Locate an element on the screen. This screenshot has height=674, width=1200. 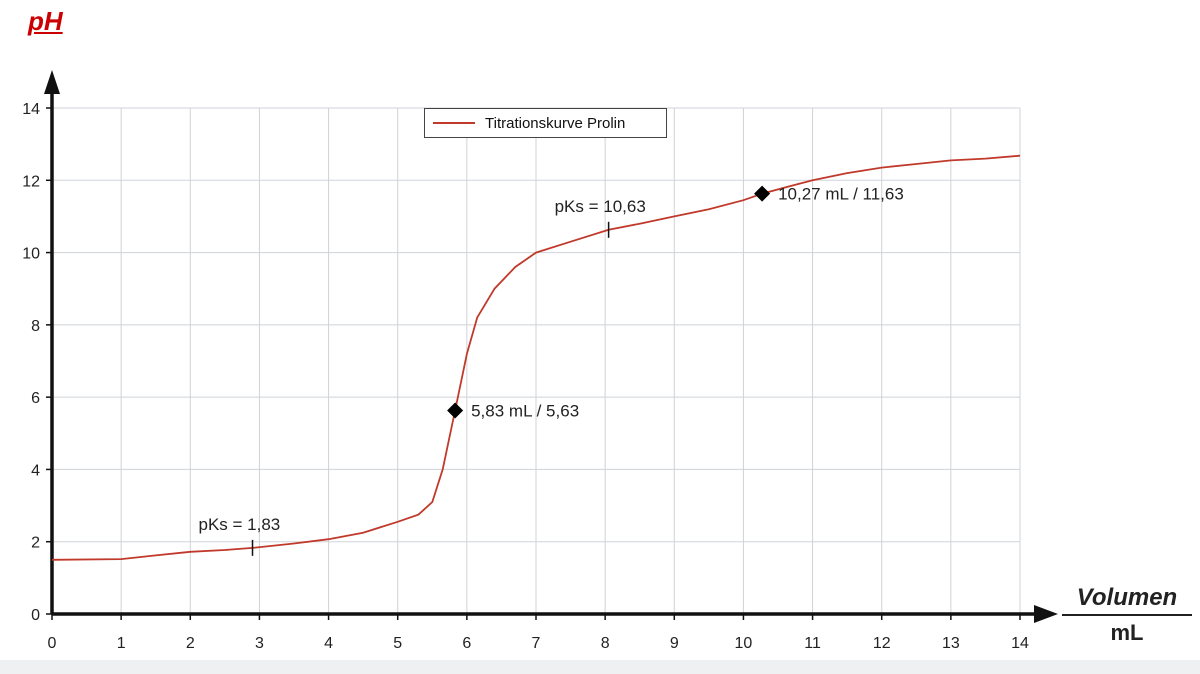
x-tick-label: 5 is located at coordinates (397, 643).